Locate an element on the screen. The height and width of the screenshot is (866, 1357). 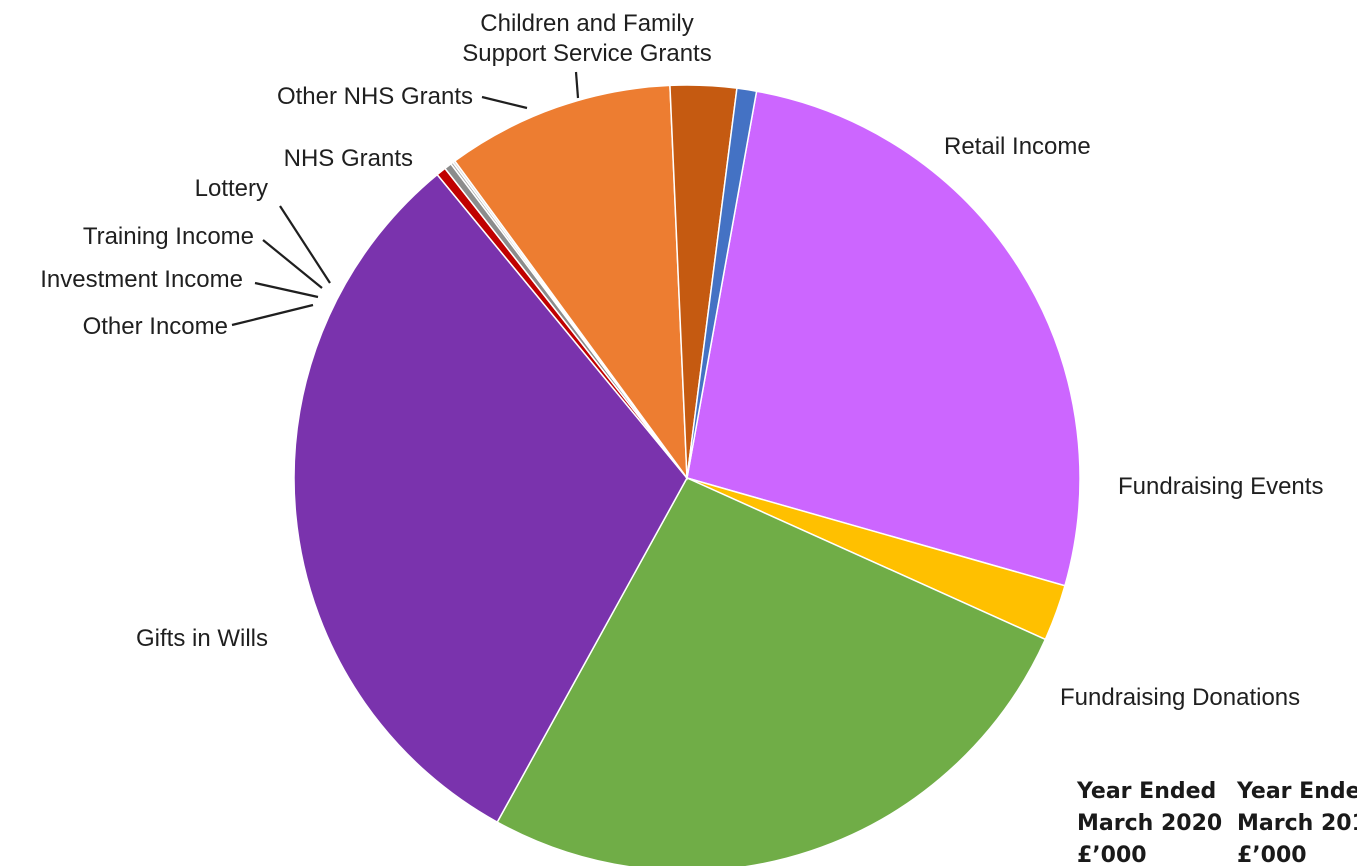
leader-line-other-nhs-grants is located at coordinates (504, 102).